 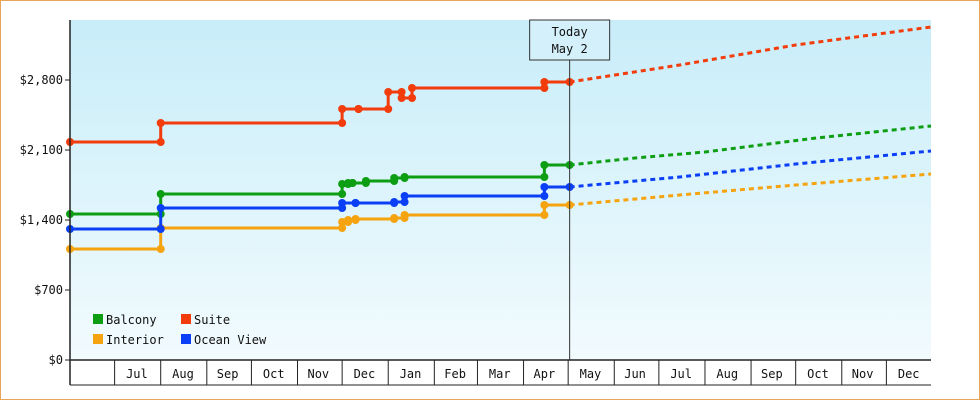 I want to click on legend: Balcony Suite Interior Ocean View, so click(x=180, y=330).